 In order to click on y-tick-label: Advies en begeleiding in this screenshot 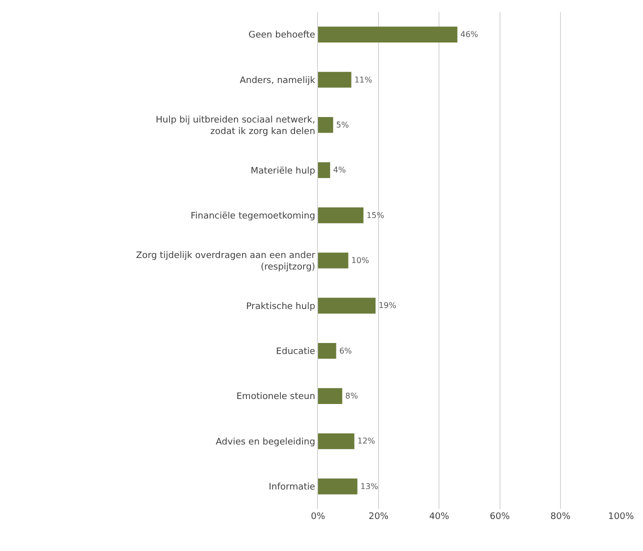, I will do `click(266, 442)`.